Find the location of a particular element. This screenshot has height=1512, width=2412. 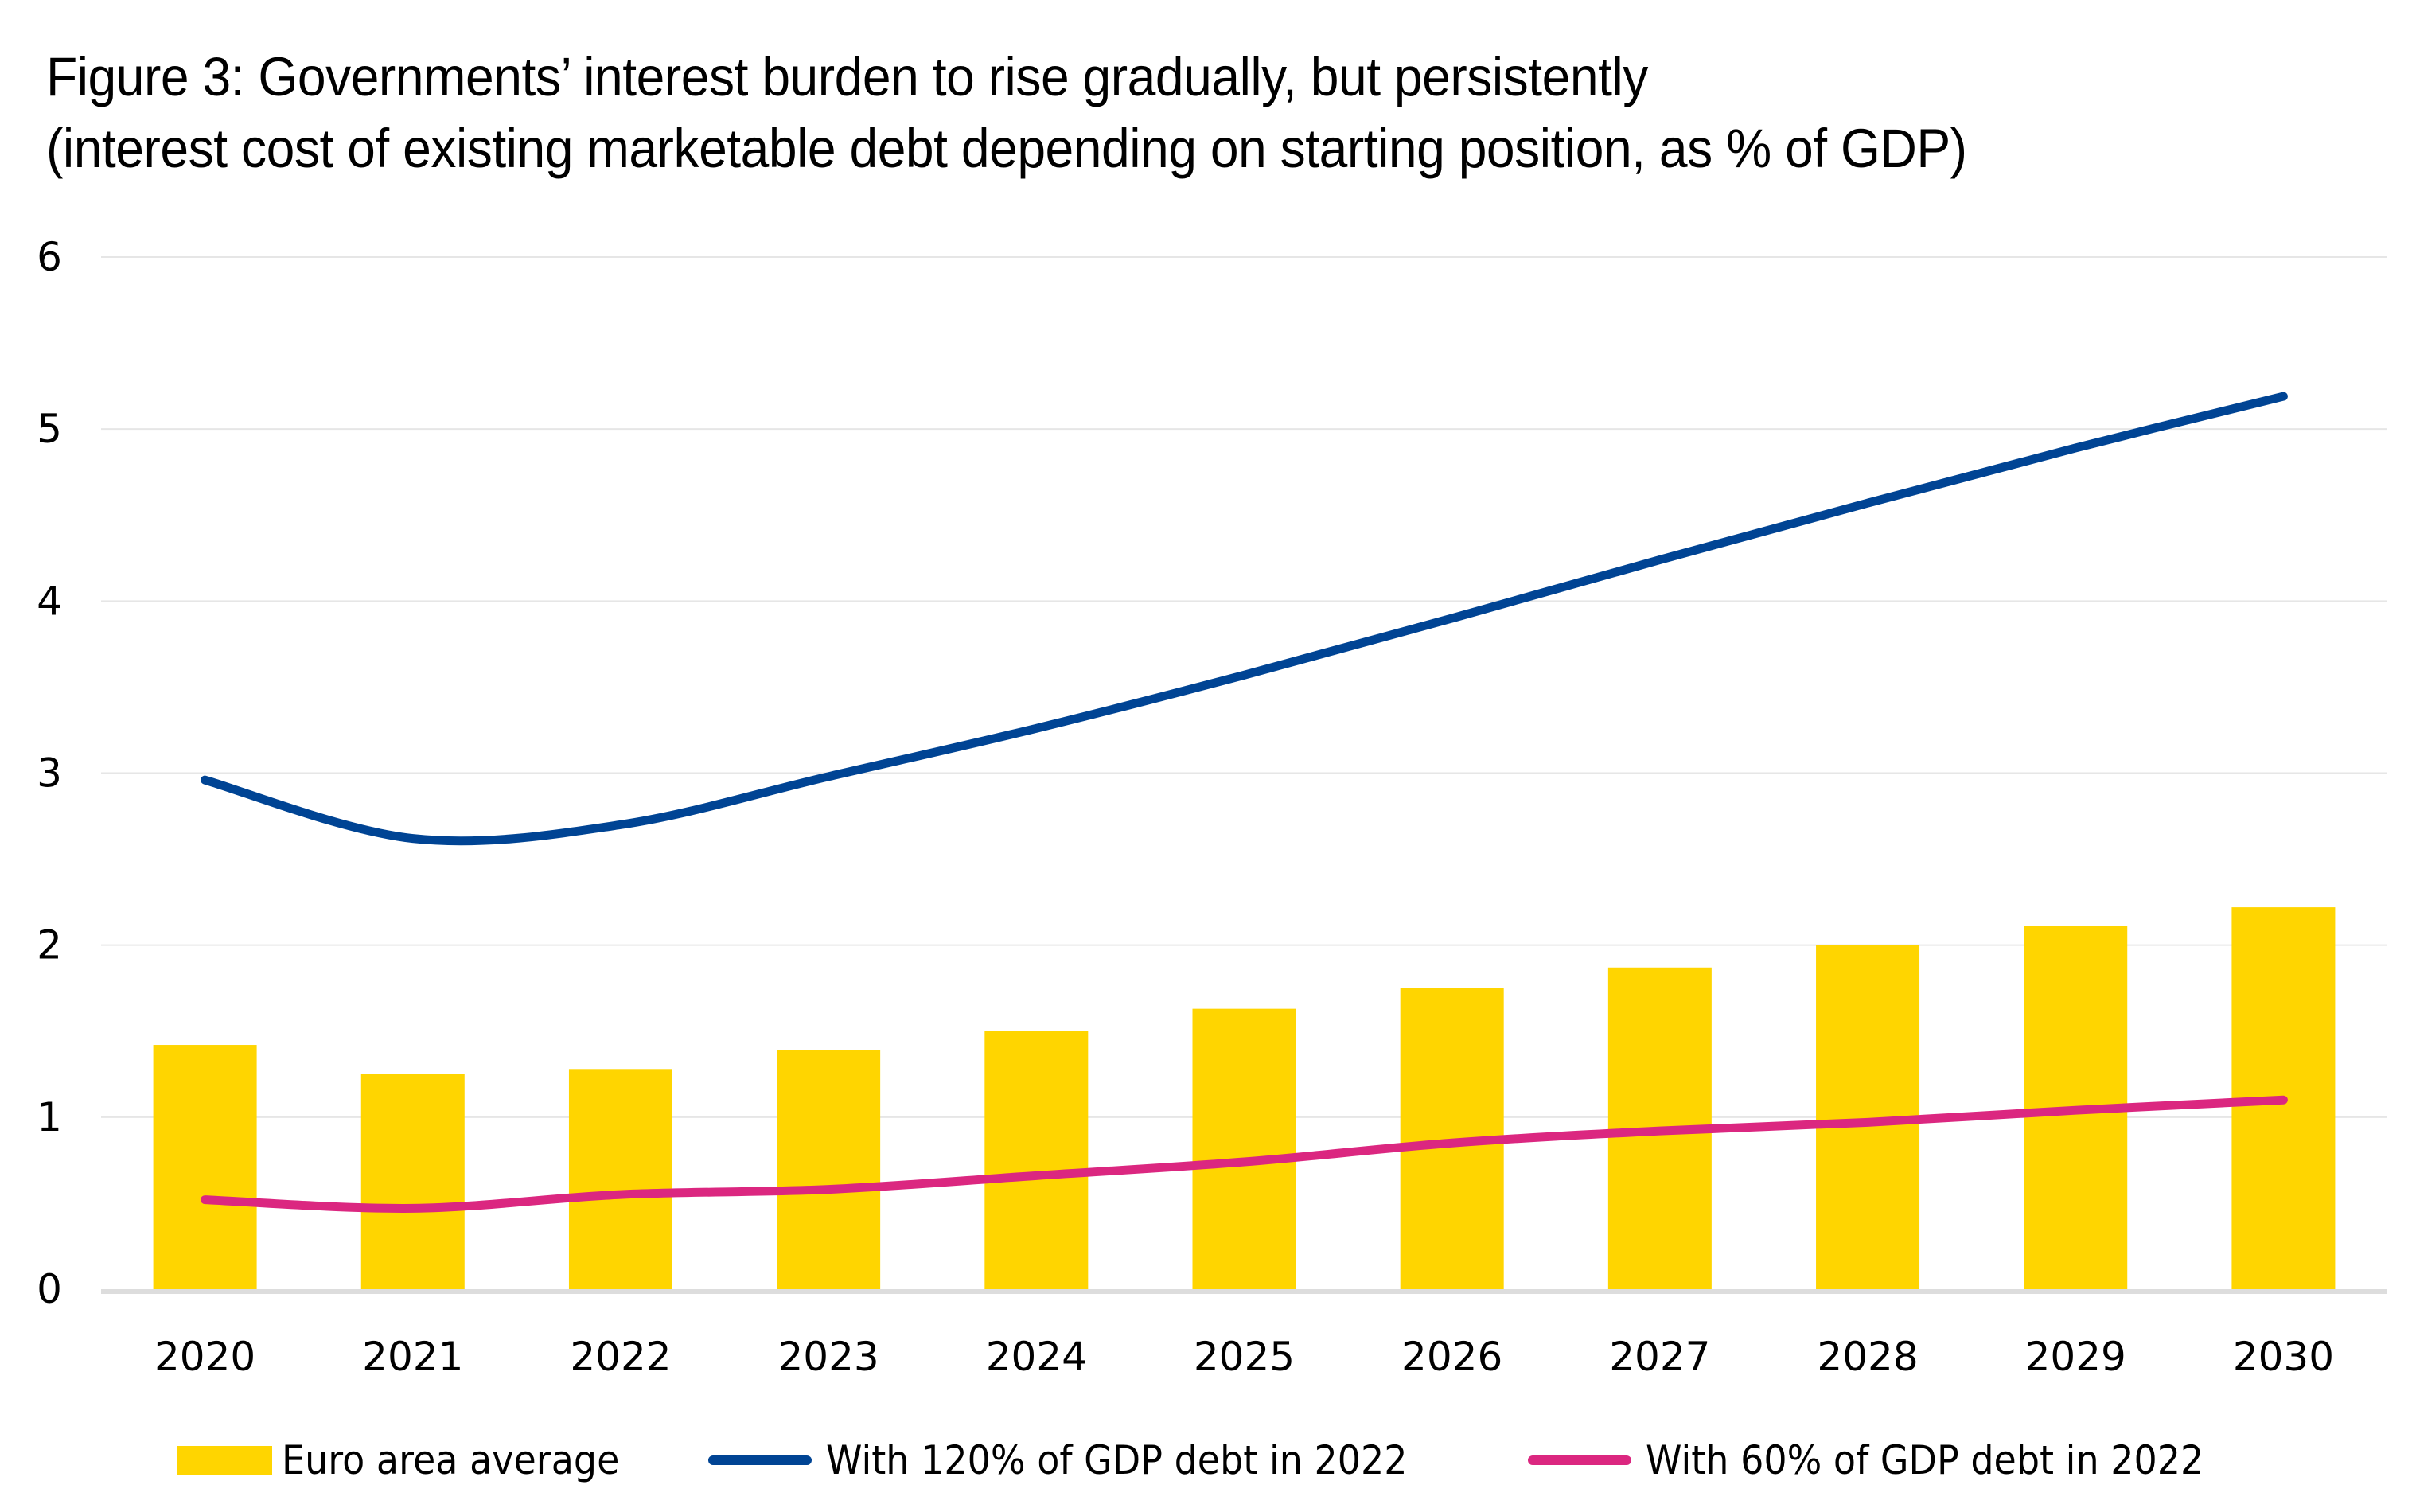

x-tick-label: 2023 is located at coordinates (828, 1357).